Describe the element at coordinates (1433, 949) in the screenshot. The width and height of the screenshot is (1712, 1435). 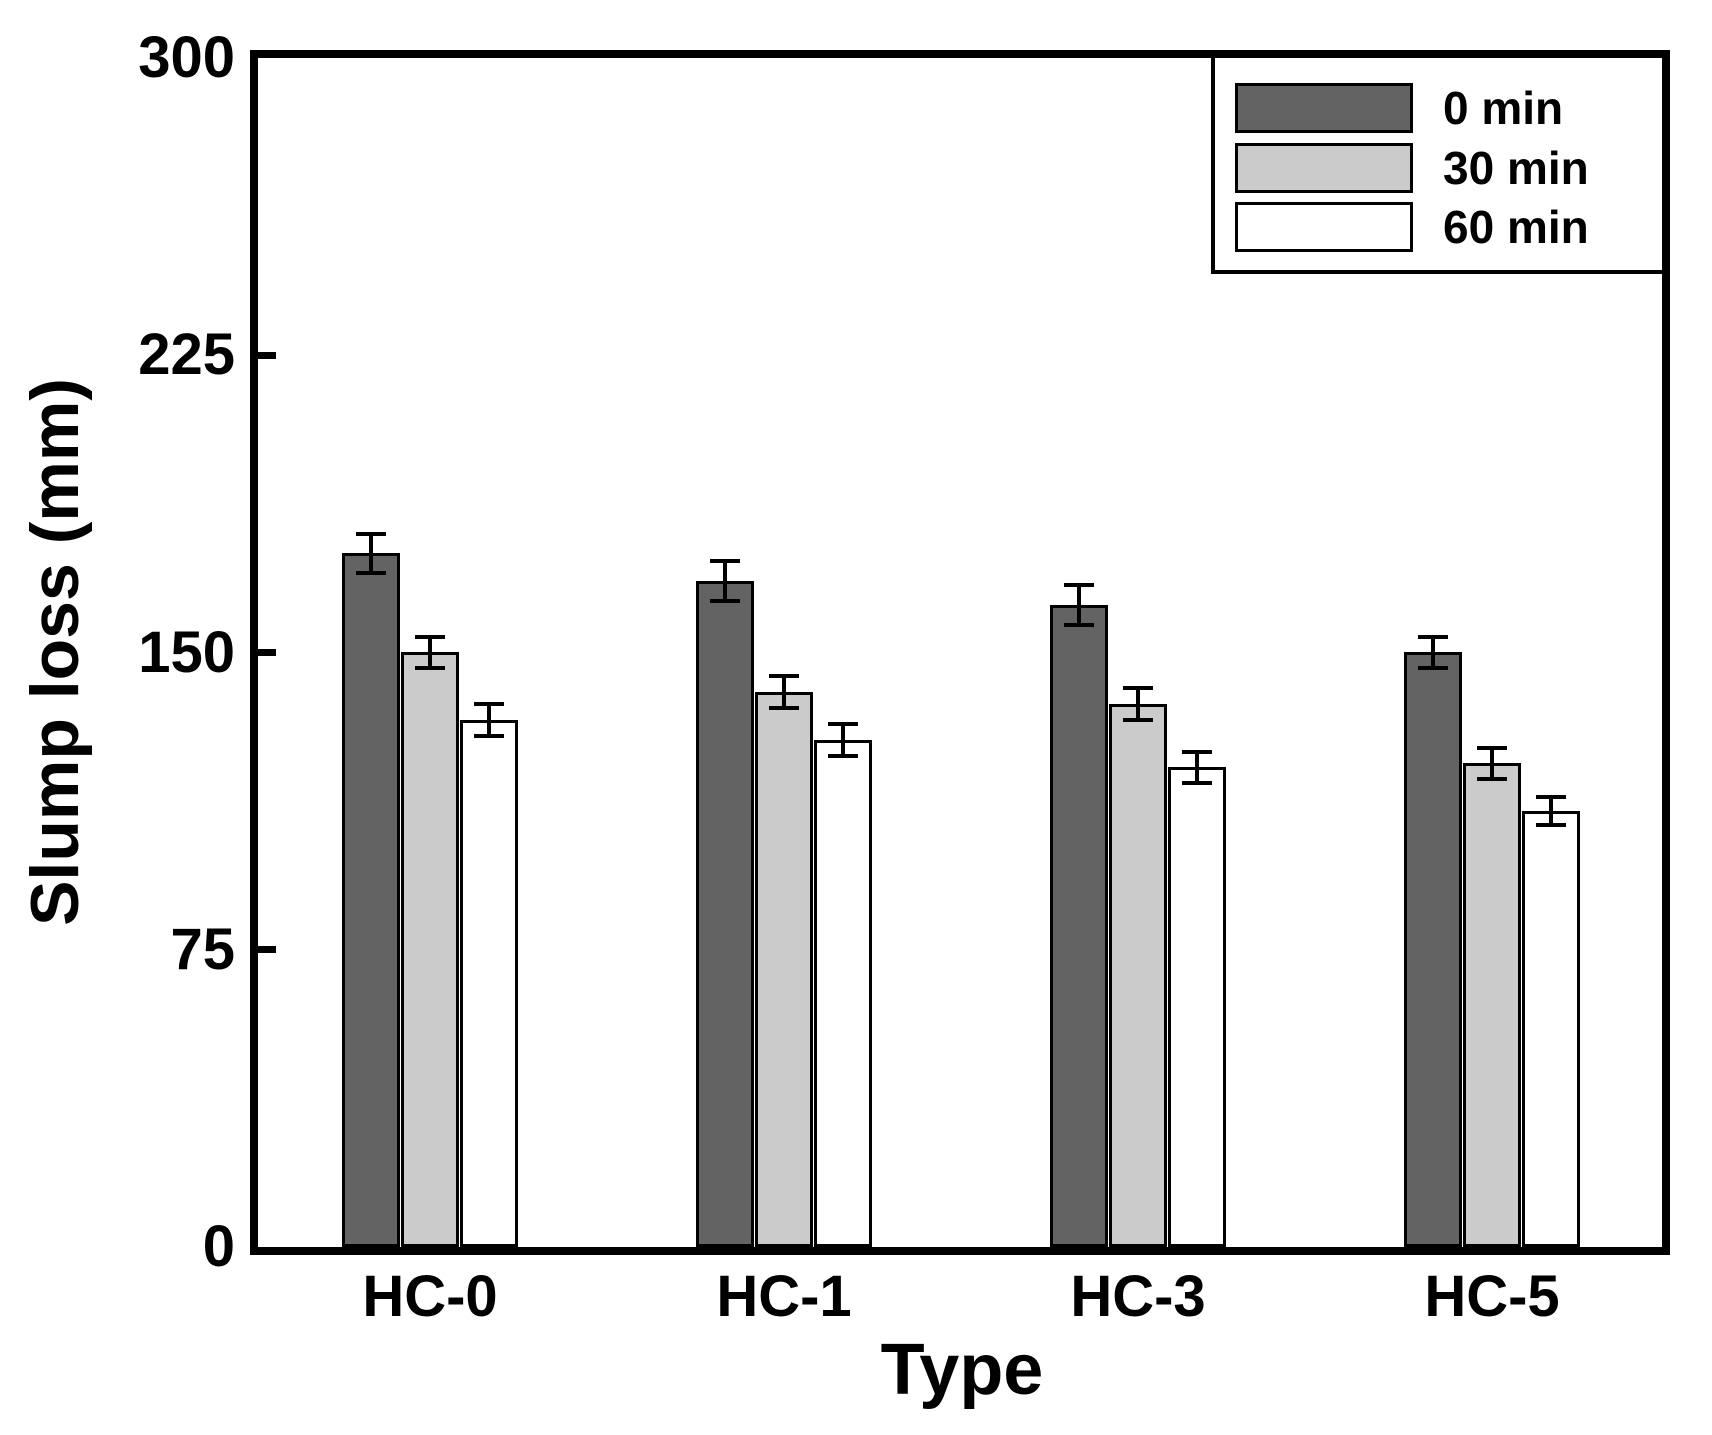
I see `bar-HC-5-0min` at that location.